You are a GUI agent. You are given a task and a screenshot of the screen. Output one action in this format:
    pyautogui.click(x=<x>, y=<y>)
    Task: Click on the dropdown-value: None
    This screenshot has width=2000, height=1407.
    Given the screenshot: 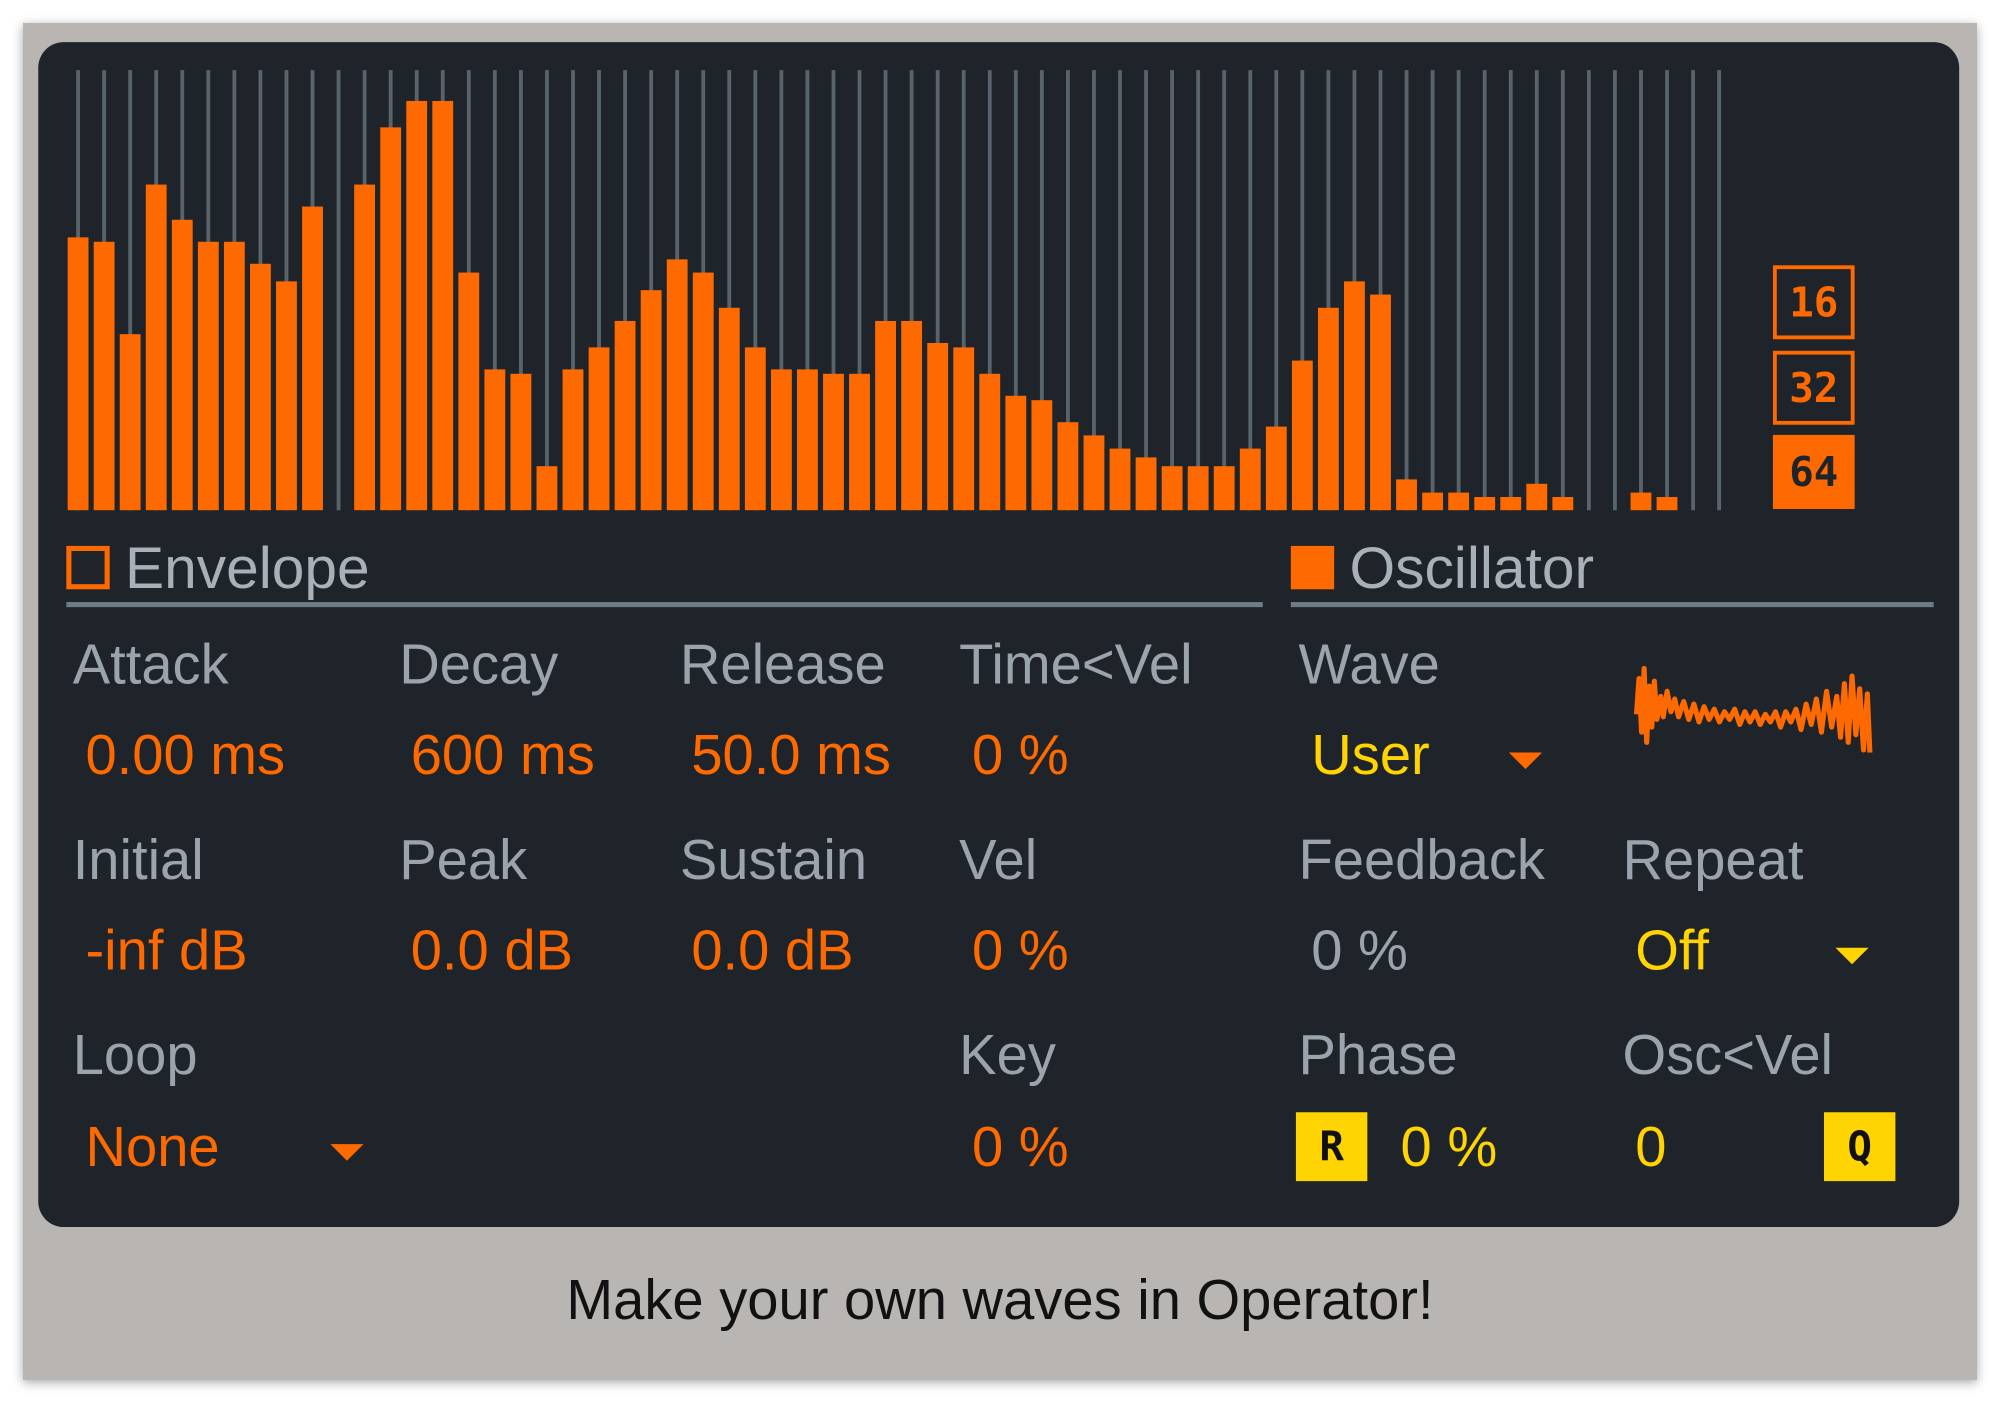 What is the action you would take?
    pyautogui.click(x=152, y=1147)
    